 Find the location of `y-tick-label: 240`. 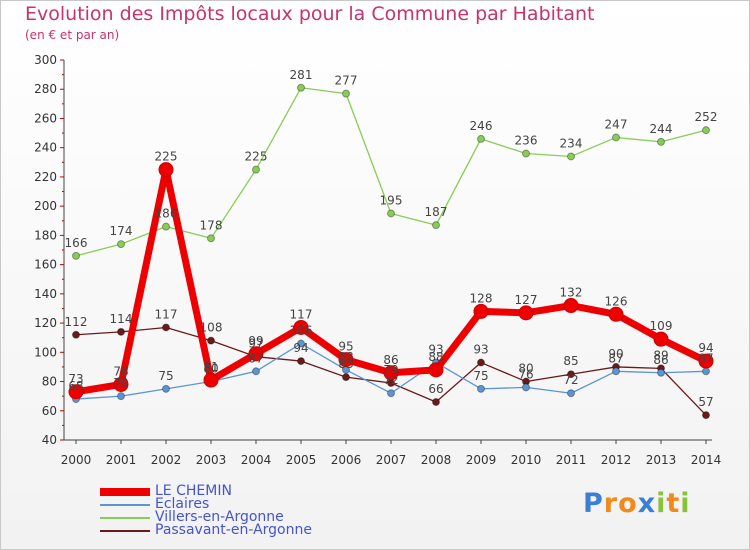

y-tick-label: 240 is located at coordinates (45, 148).